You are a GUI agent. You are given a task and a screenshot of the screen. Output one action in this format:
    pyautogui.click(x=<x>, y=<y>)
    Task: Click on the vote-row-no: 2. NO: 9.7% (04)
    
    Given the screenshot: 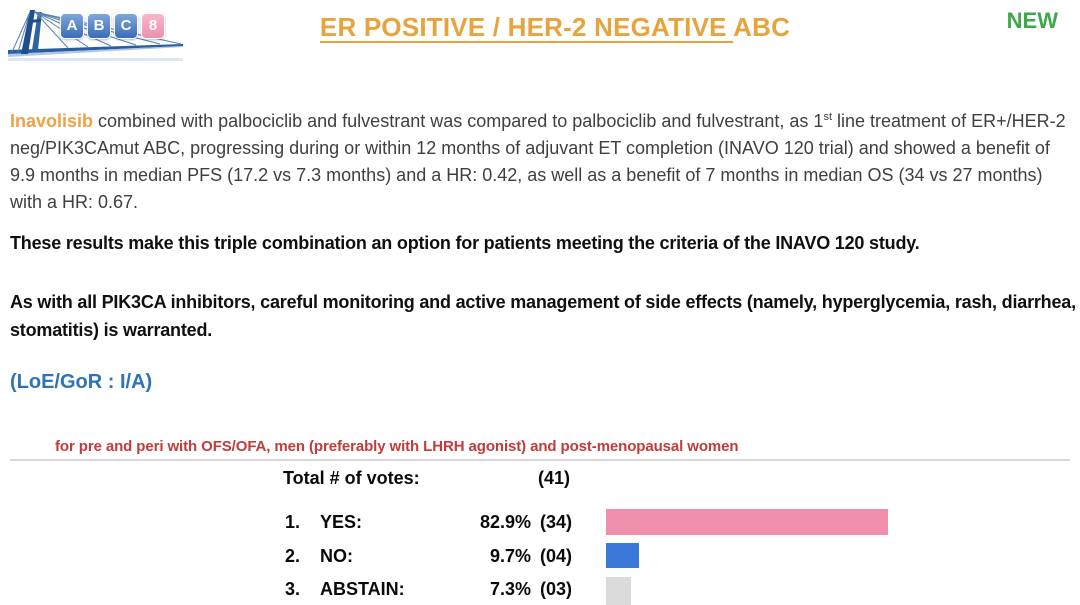 What is the action you would take?
    pyautogui.click(x=540, y=556)
    